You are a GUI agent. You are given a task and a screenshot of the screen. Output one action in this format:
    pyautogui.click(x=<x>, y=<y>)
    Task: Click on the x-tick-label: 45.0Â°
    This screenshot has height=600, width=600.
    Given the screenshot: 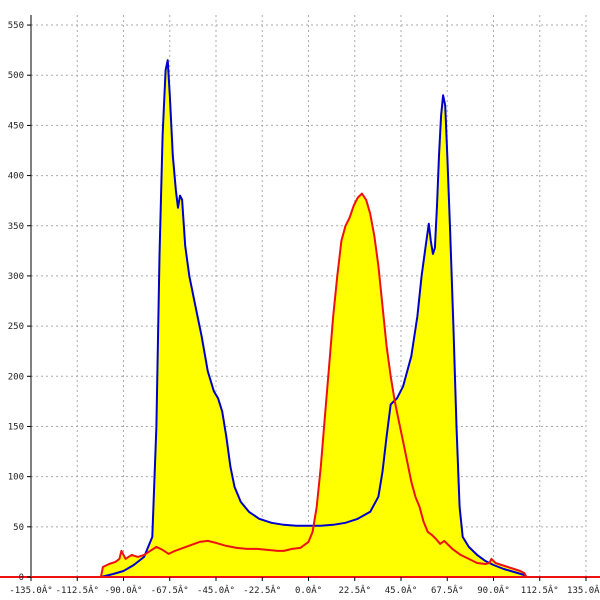 What is the action you would take?
    pyautogui.click(x=401, y=590)
    